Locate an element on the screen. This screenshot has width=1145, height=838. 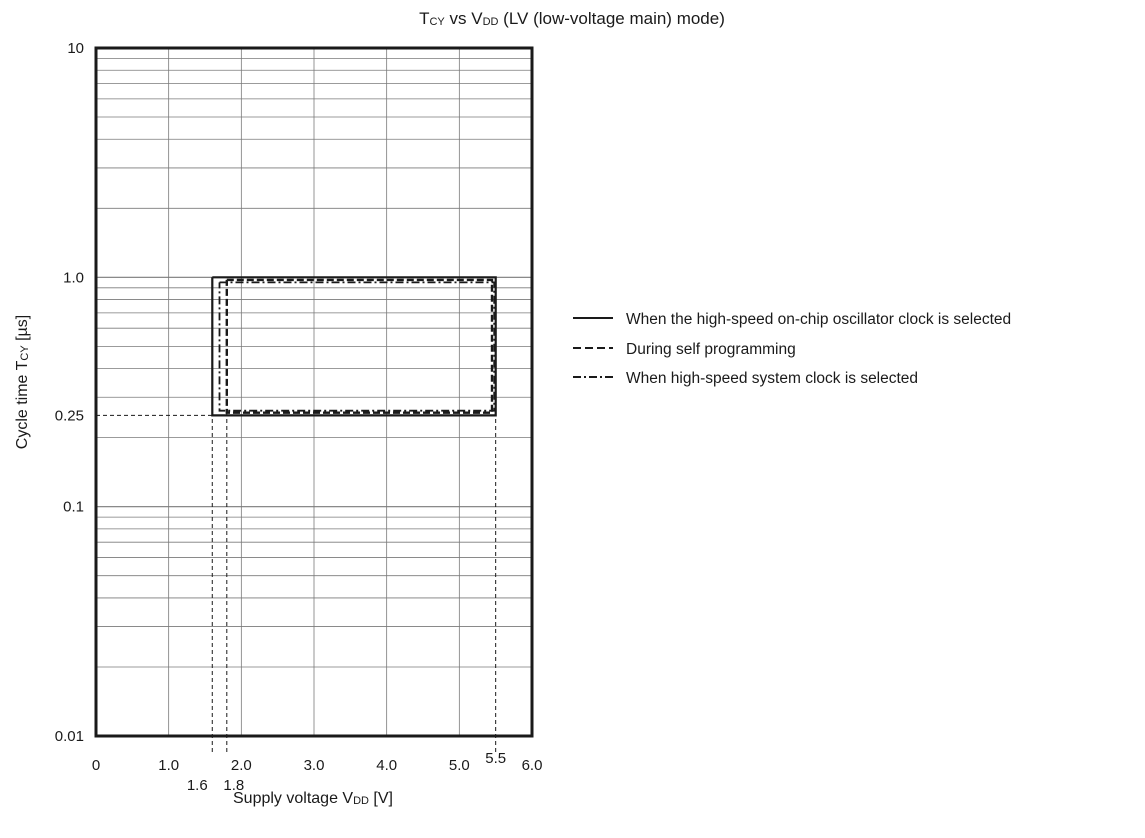
x-special-tick-label: 5.5 is located at coordinates (495, 758).